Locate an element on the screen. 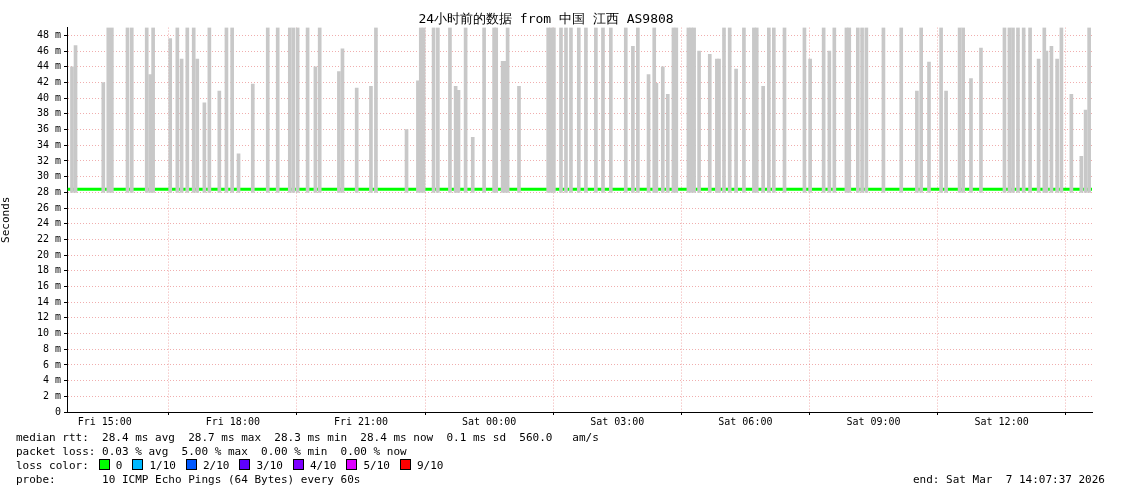  x-tick-label: Sat 12:00 is located at coordinates (1001, 421).